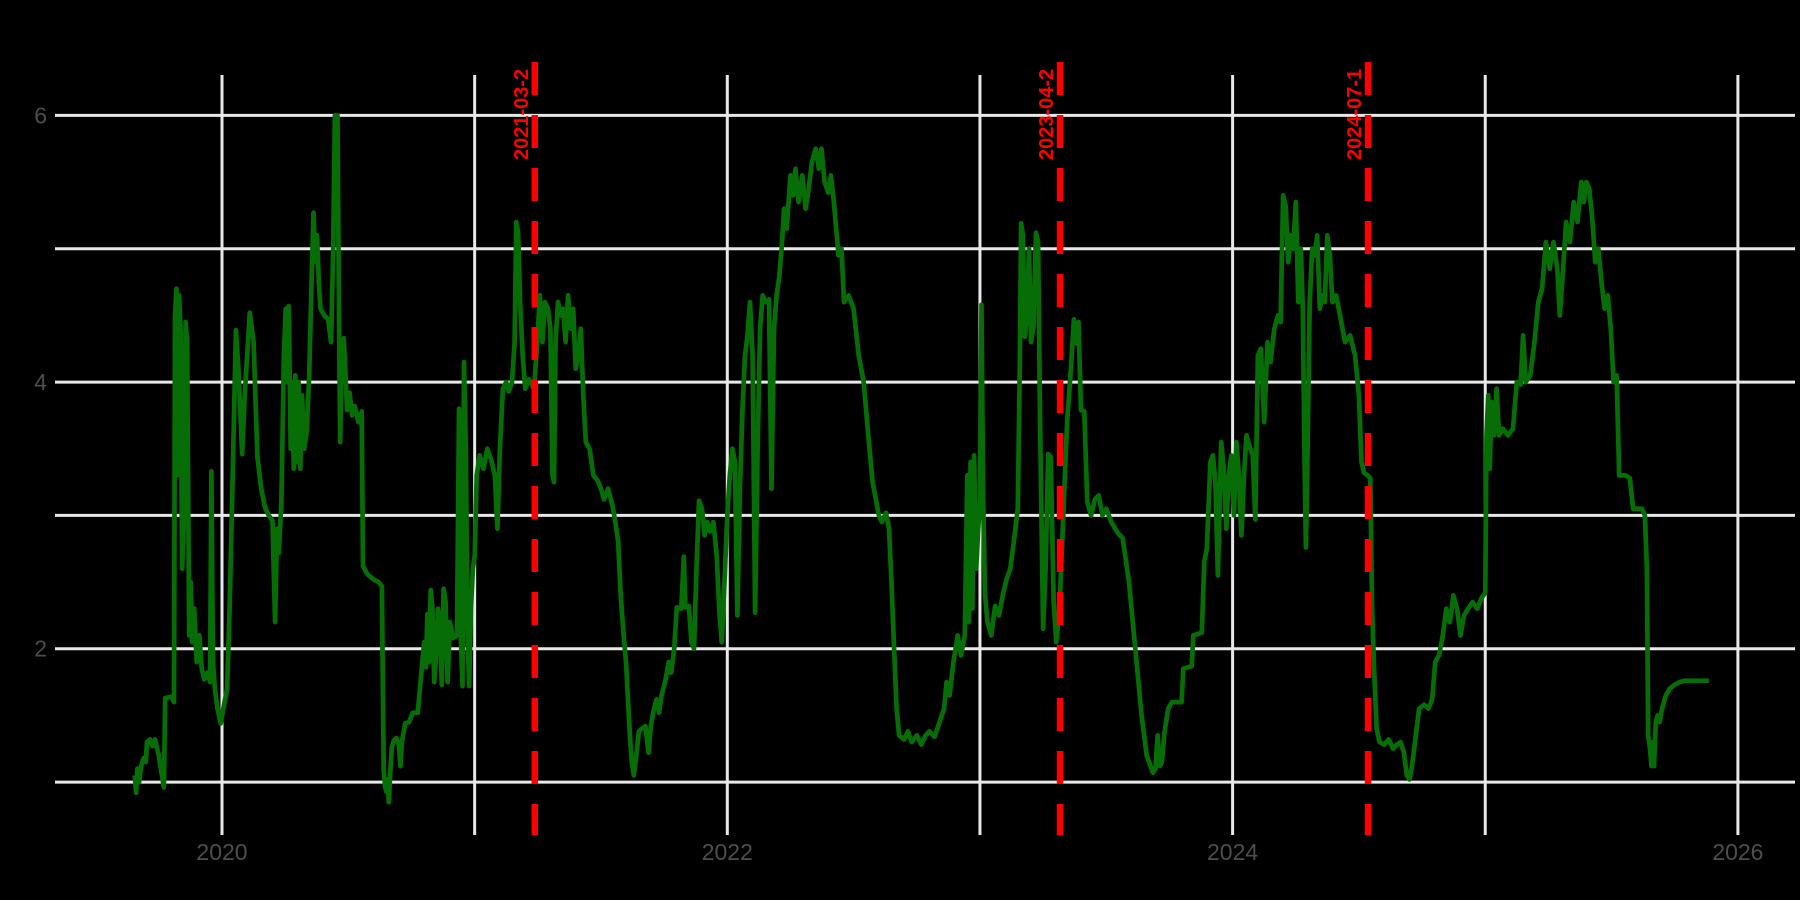  What do you see at coordinates (1232, 852) in the screenshot?
I see `x-tick-label: 2024` at bounding box center [1232, 852].